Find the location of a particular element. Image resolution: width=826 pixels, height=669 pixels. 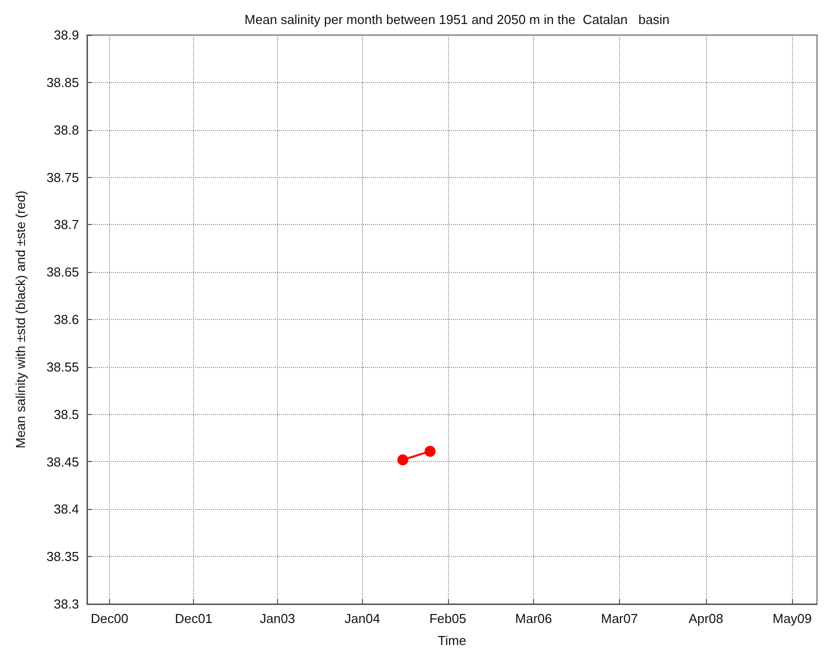

y-tick-label: 38.35 is located at coordinates (62, 556).